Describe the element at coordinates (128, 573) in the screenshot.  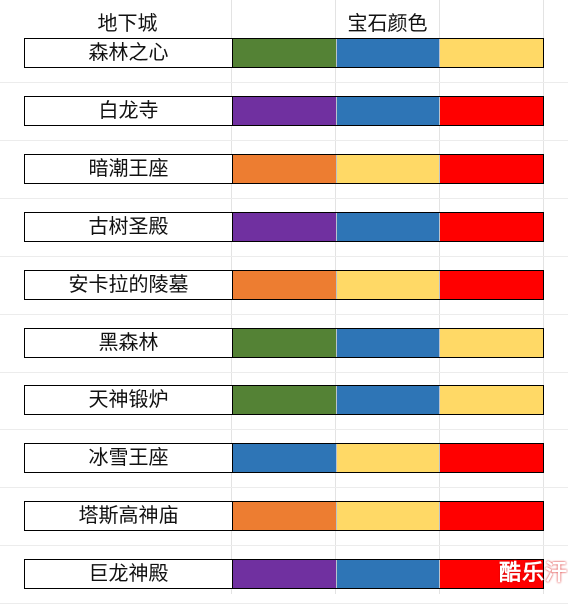
I see `dungeon-name: 巨龙神殿` at that location.